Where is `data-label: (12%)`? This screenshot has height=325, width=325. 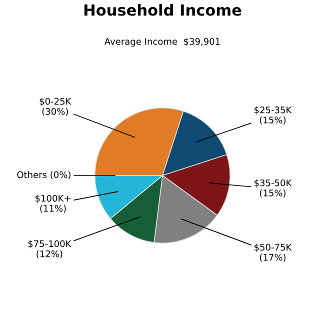 data-label: (12%) is located at coordinates (49, 254).